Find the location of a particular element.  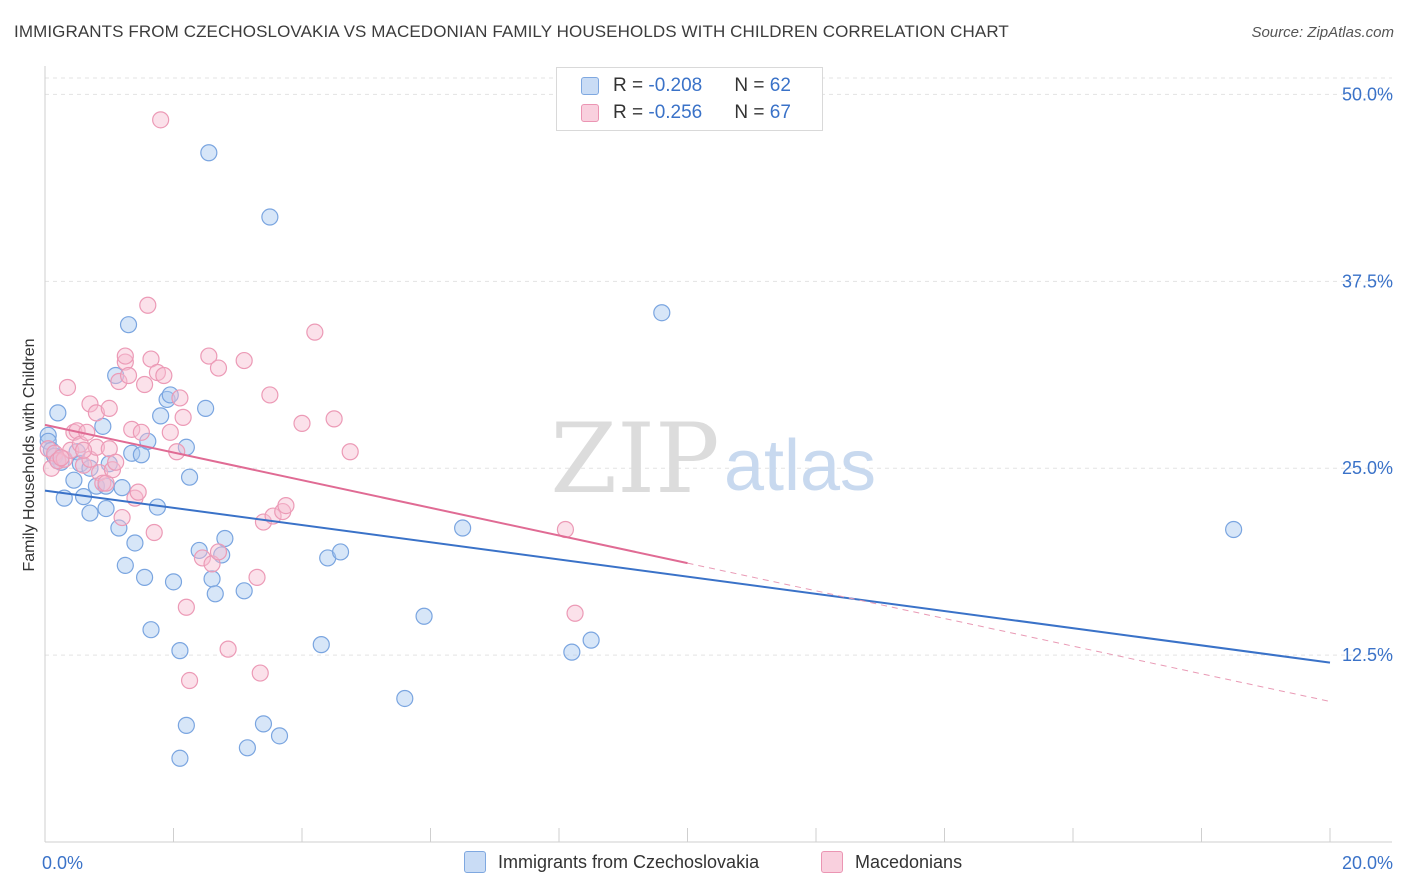

legend-n-label: N = is located at coordinates (752, 112).